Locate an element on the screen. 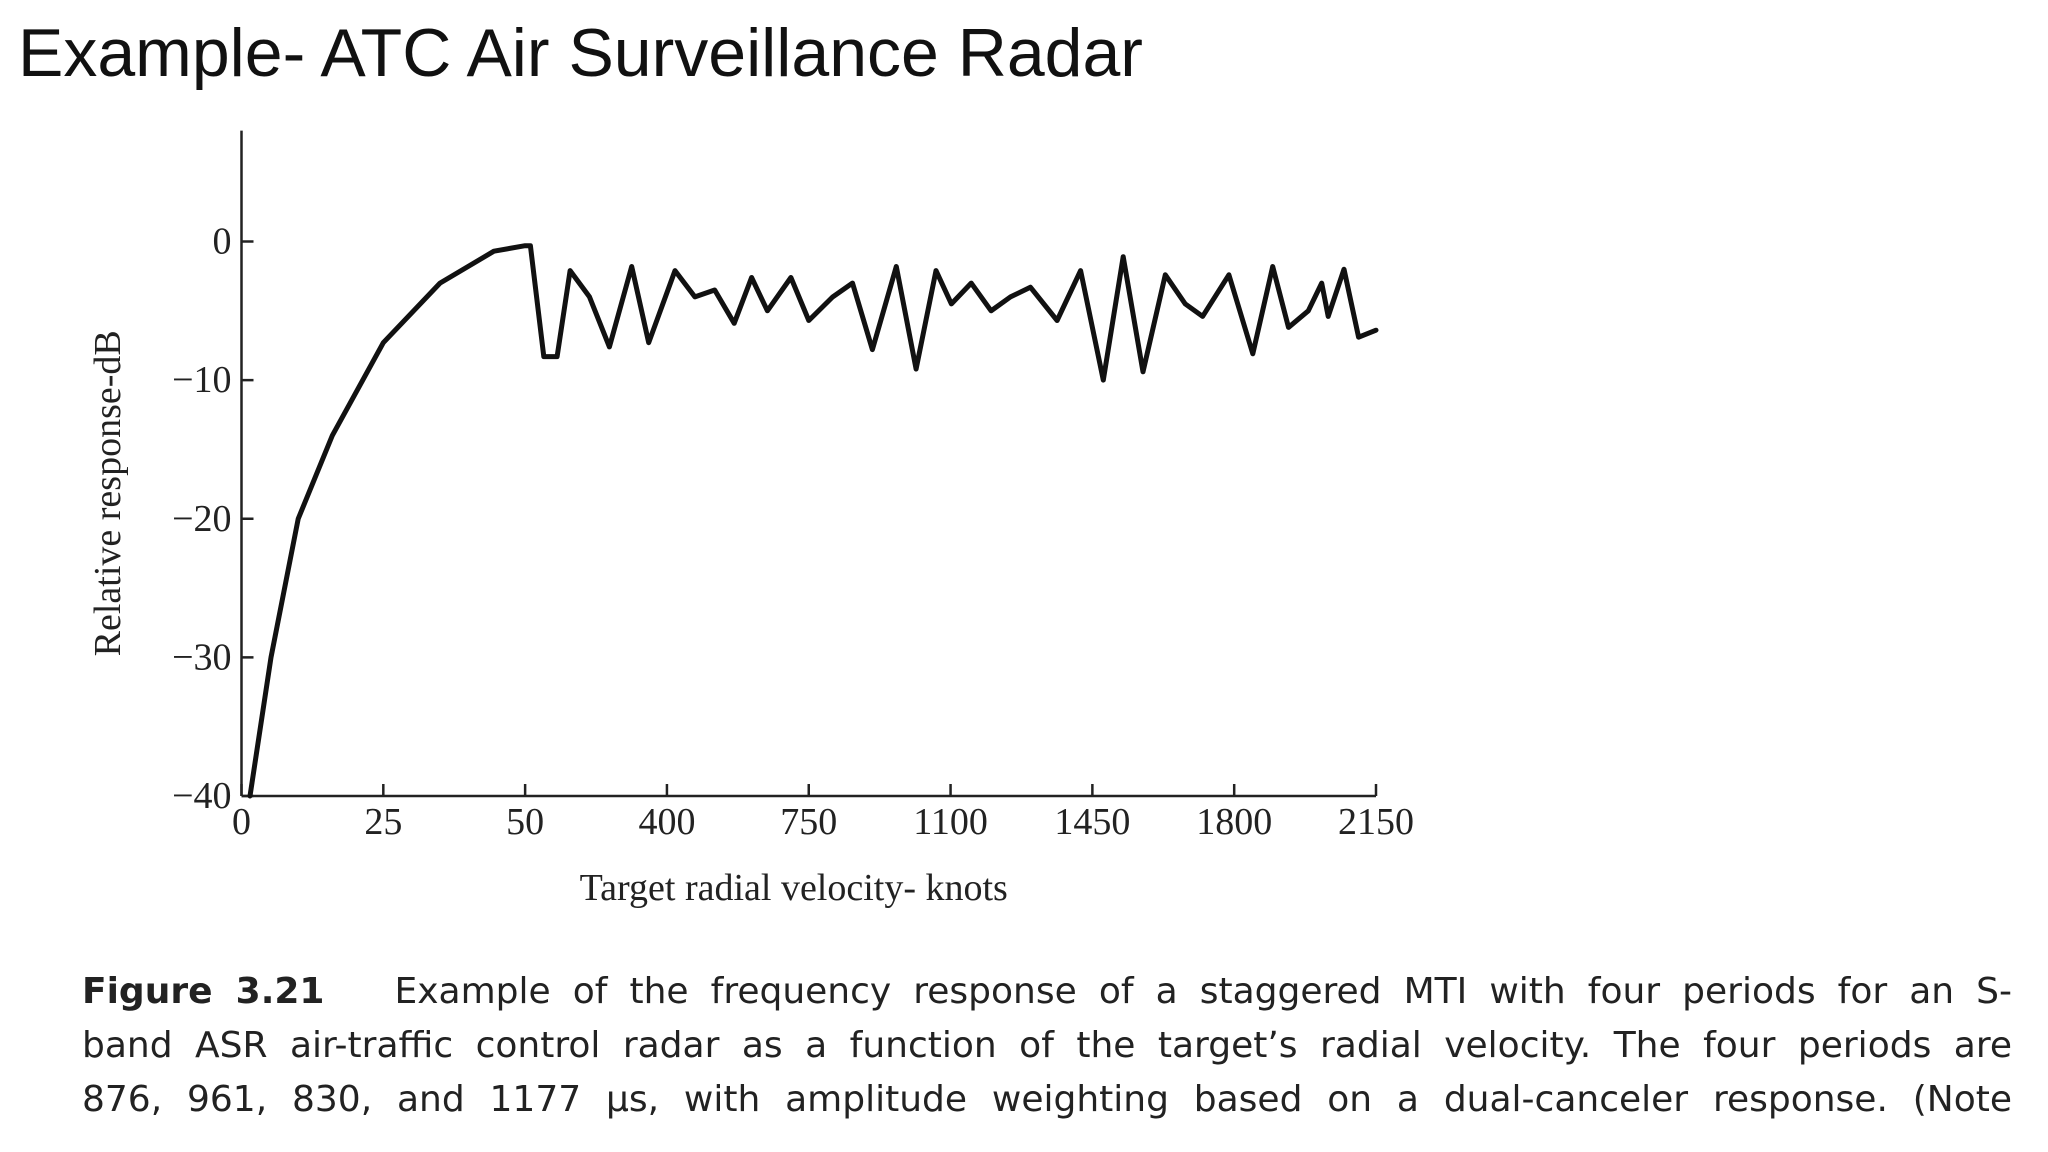  x-axis-label: Target radial velocity- knots is located at coordinates (794, 888).